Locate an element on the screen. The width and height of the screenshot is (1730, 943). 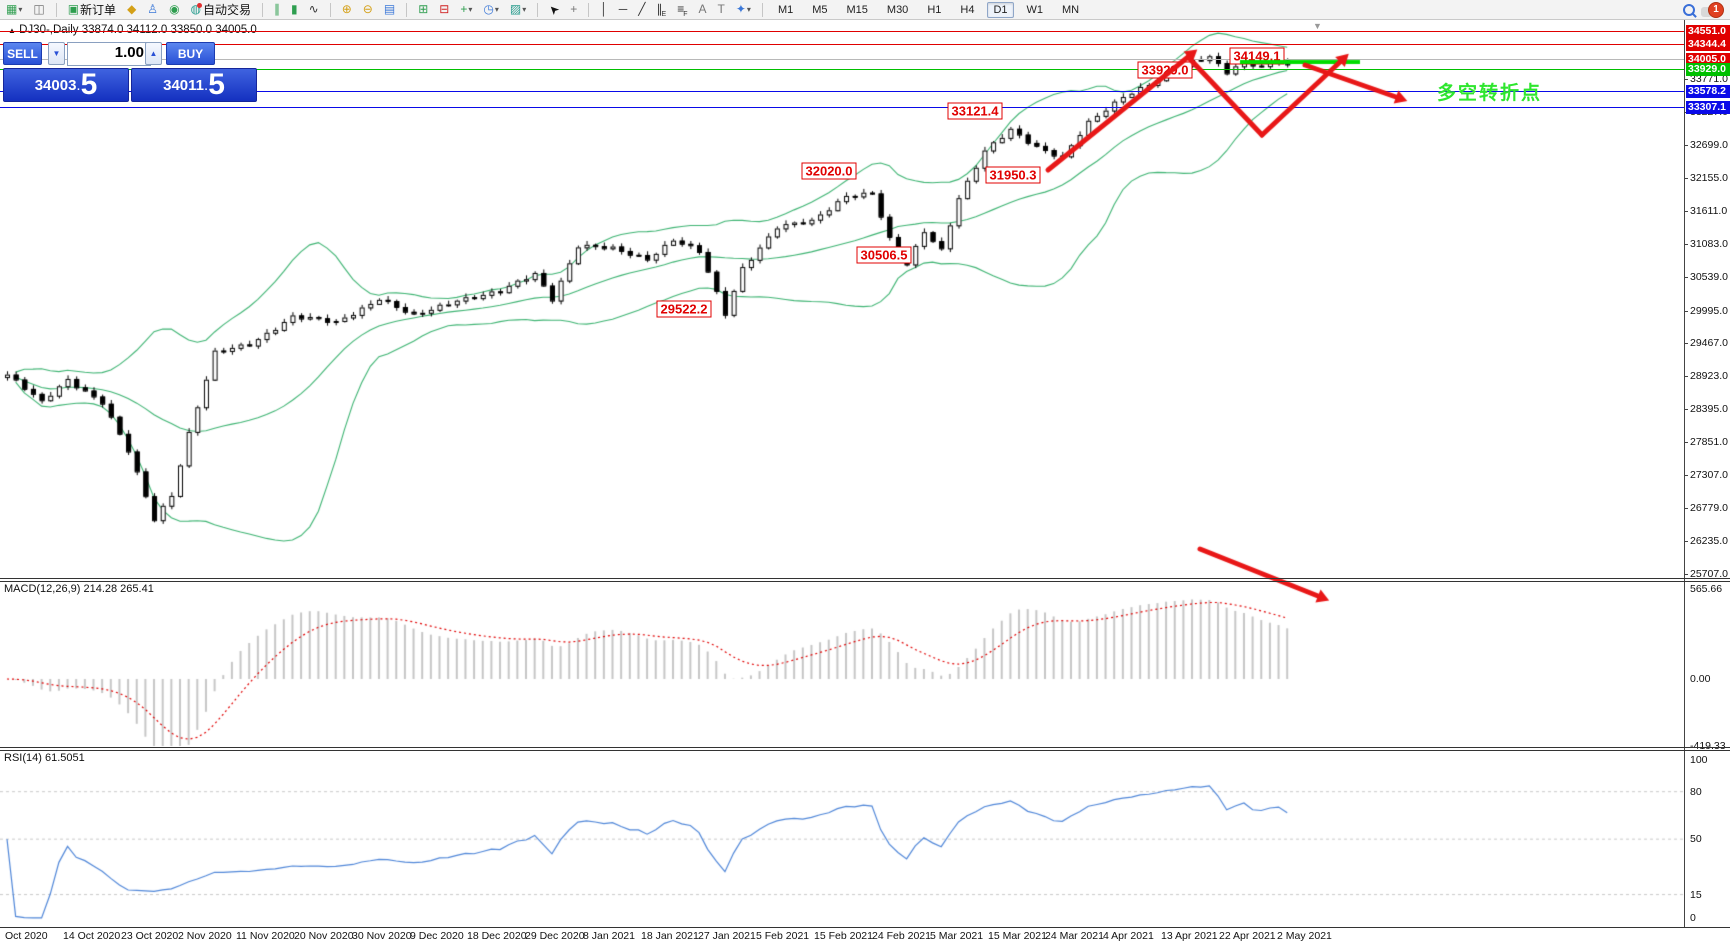
community-button: ♙ is located at coordinates (152, 9).